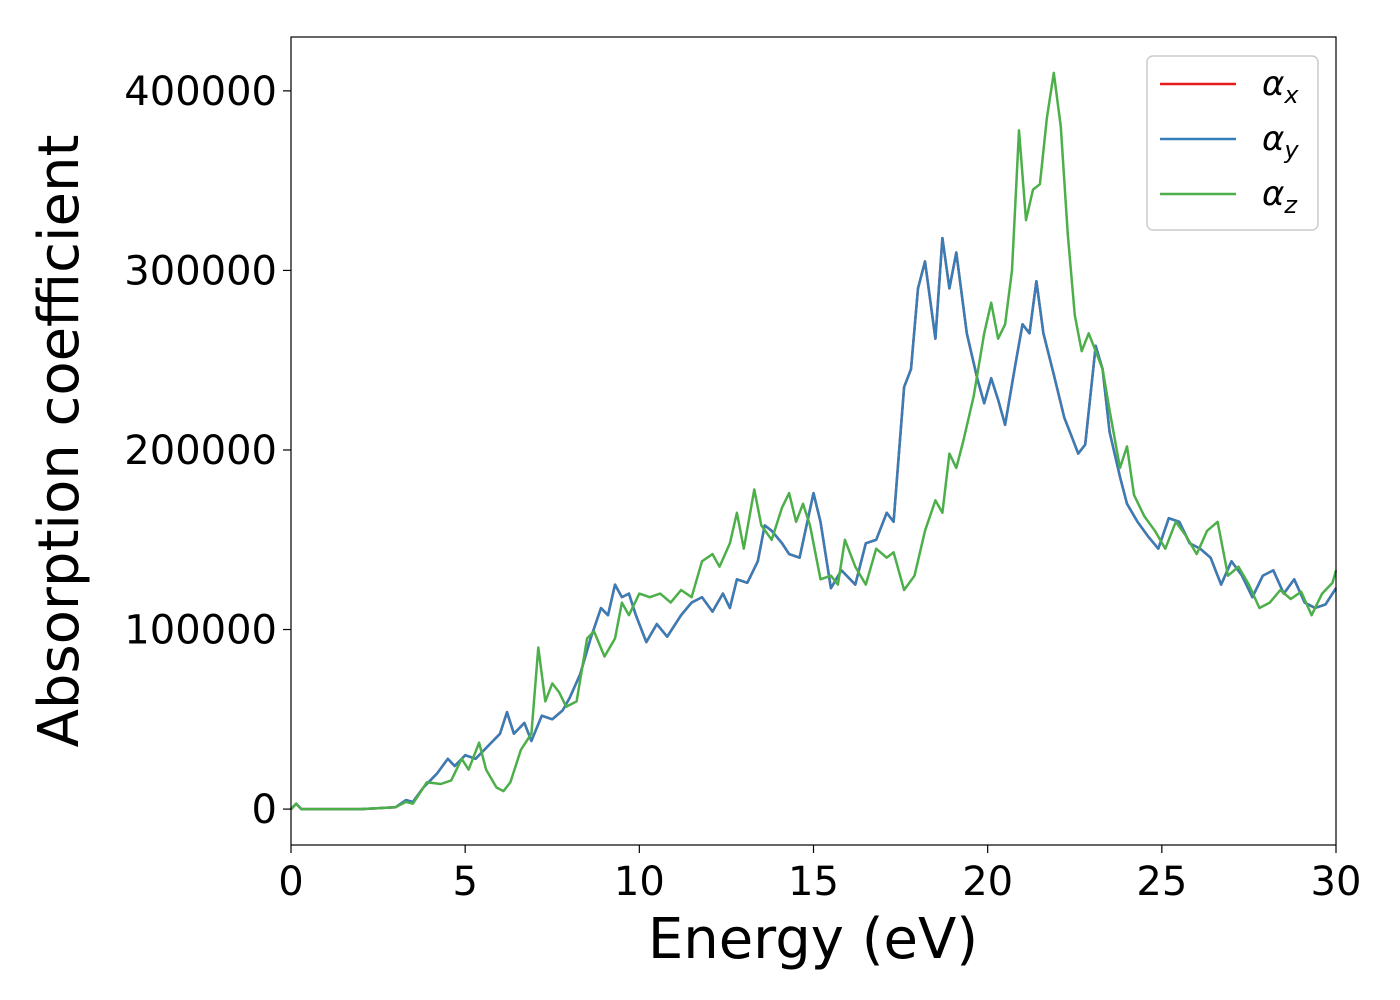  What do you see at coordinates (639, 882) in the screenshot?
I see `x-tick-label: 10` at bounding box center [639, 882].